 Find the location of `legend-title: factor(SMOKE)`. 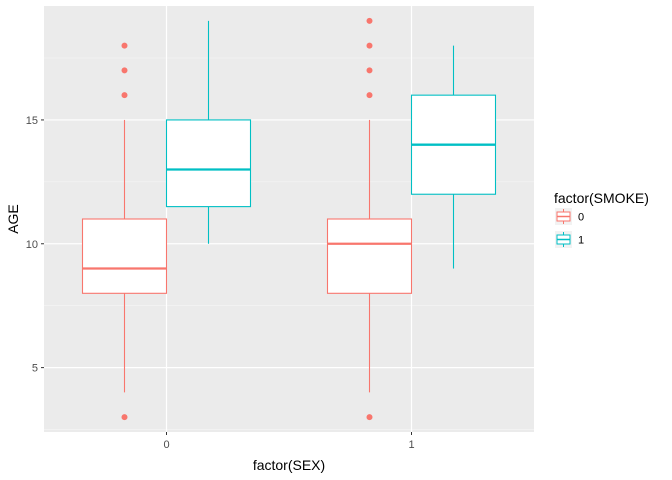

legend-title: factor(SMOKE) is located at coordinates (601, 198).